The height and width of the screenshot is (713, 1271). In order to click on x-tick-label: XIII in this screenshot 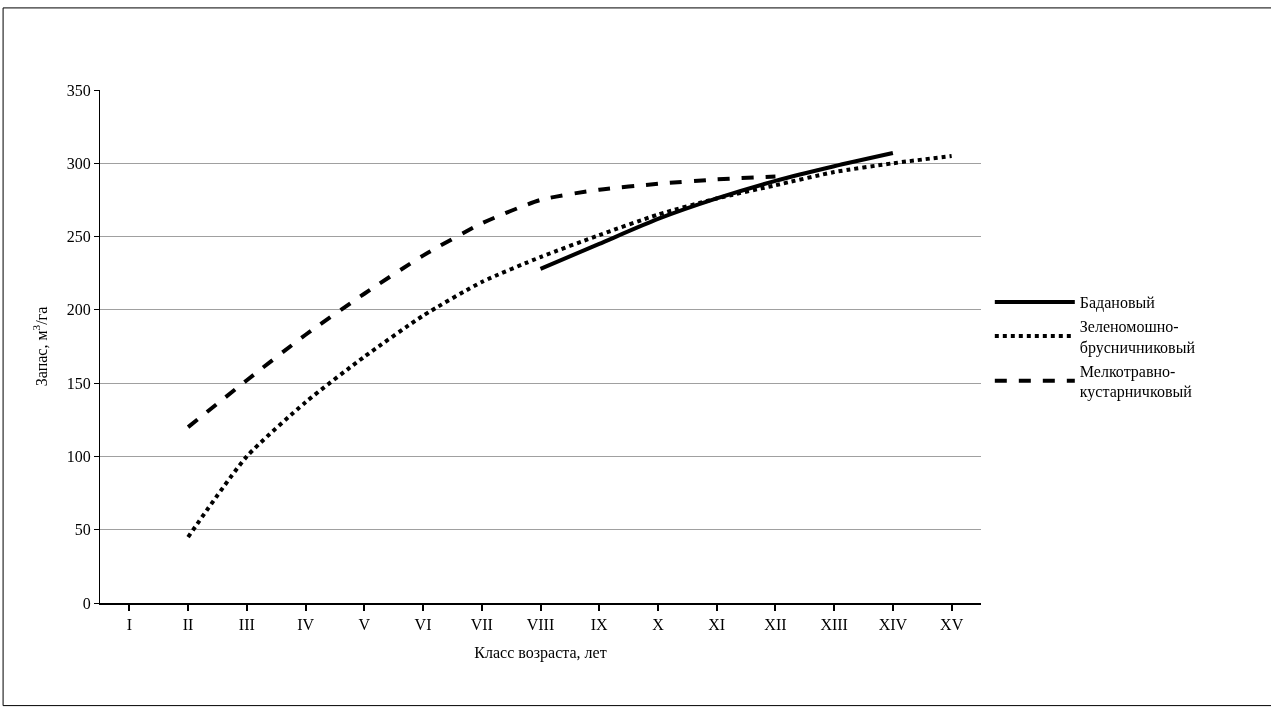, I will do `click(834, 625)`.